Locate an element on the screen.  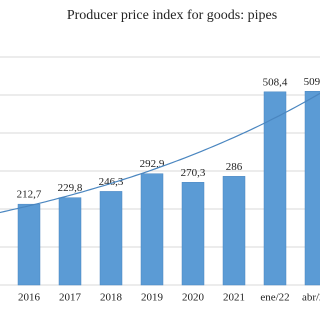
value-label: 212,7 is located at coordinates (29, 195).